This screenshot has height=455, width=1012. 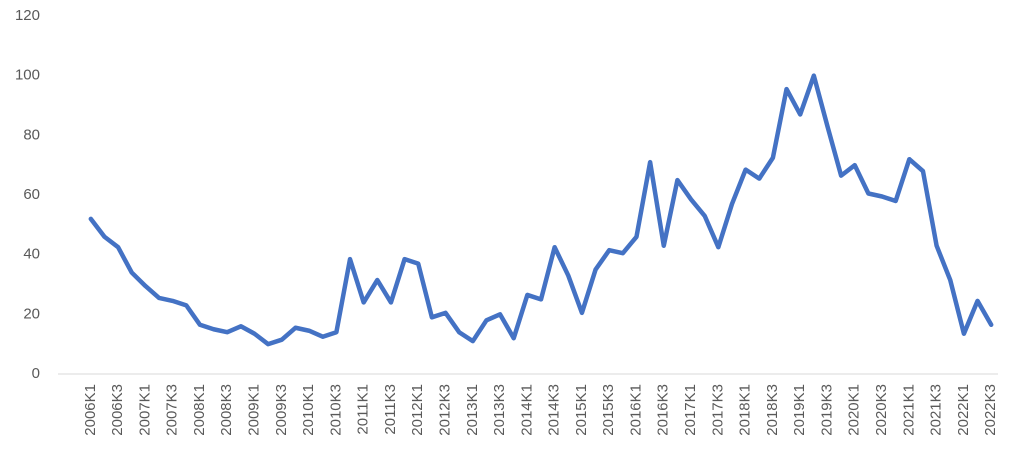 I want to click on x-tick-label: 2011K3, so click(x=390, y=409).